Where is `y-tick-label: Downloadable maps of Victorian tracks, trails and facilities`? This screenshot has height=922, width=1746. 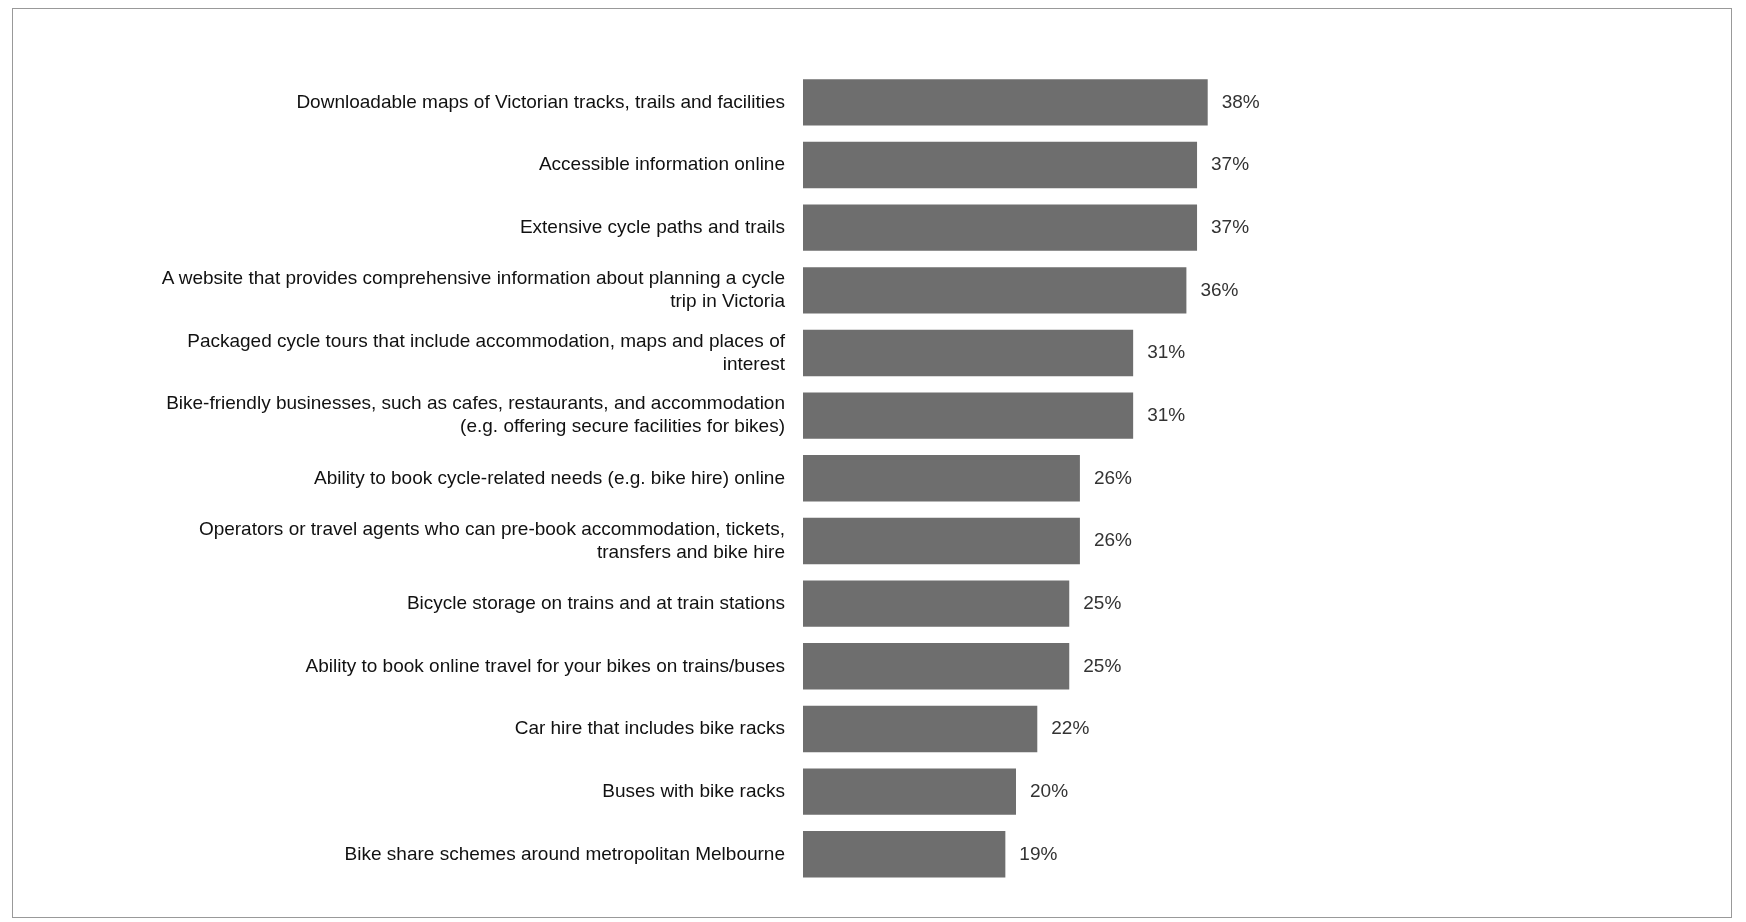 y-tick-label: Downloadable maps of Victorian tracks, trails and facilities is located at coordinates (540, 101).